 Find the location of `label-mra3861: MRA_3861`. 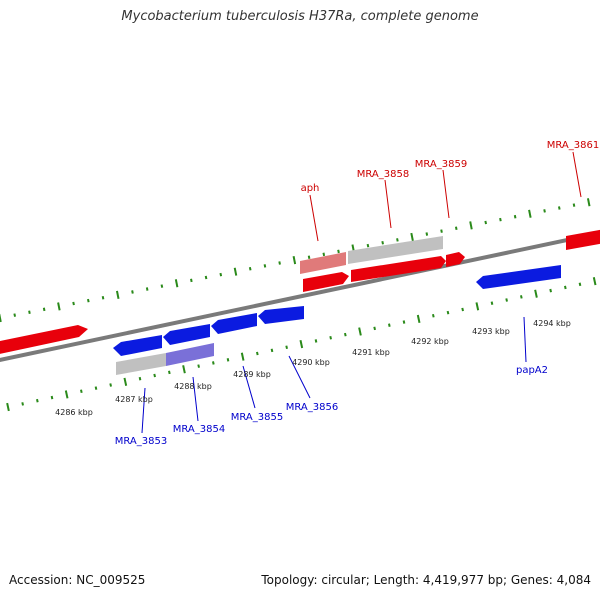

label-mra3861: MRA_3861 is located at coordinates (573, 145).